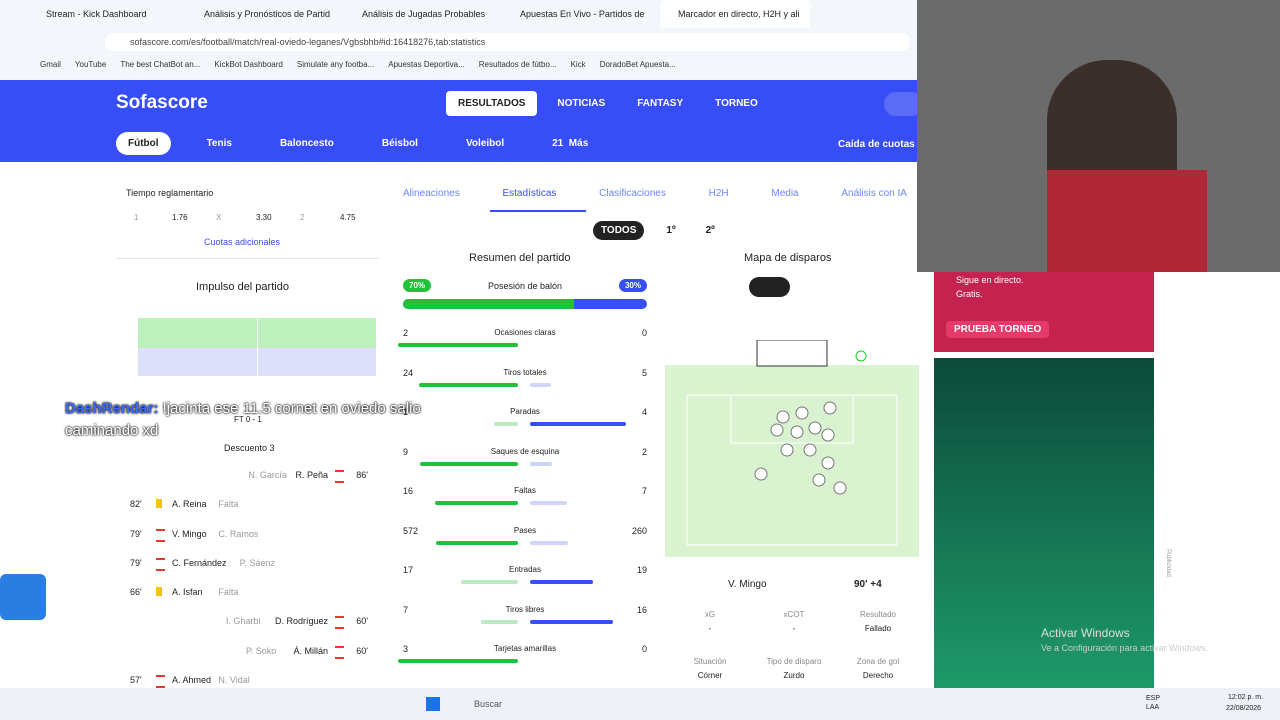  What do you see at coordinates (658, 230) in the screenshot?
I see `periods: TODOS 1º 2º` at bounding box center [658, 230].